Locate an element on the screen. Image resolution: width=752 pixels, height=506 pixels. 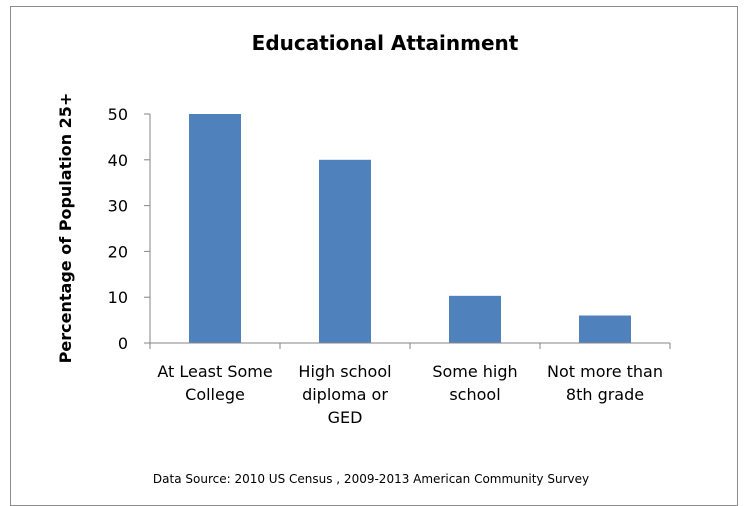
x-category-label: High school diploma or GED is located at coordinates (344, 394).